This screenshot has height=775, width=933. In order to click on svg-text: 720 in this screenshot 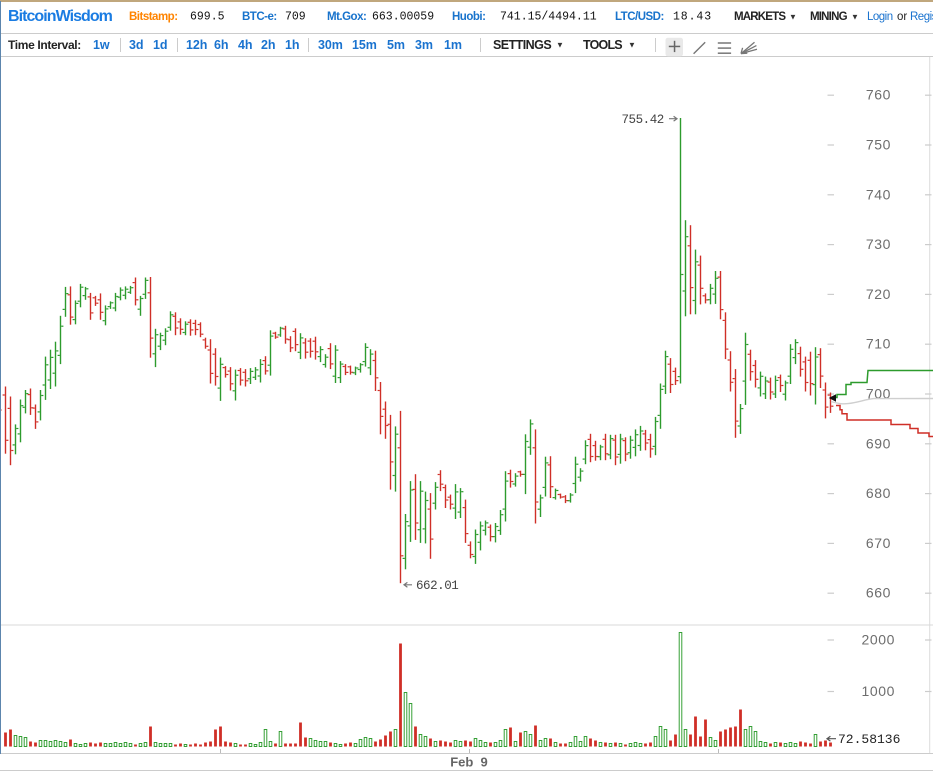, I will do `click(878, 294)`.